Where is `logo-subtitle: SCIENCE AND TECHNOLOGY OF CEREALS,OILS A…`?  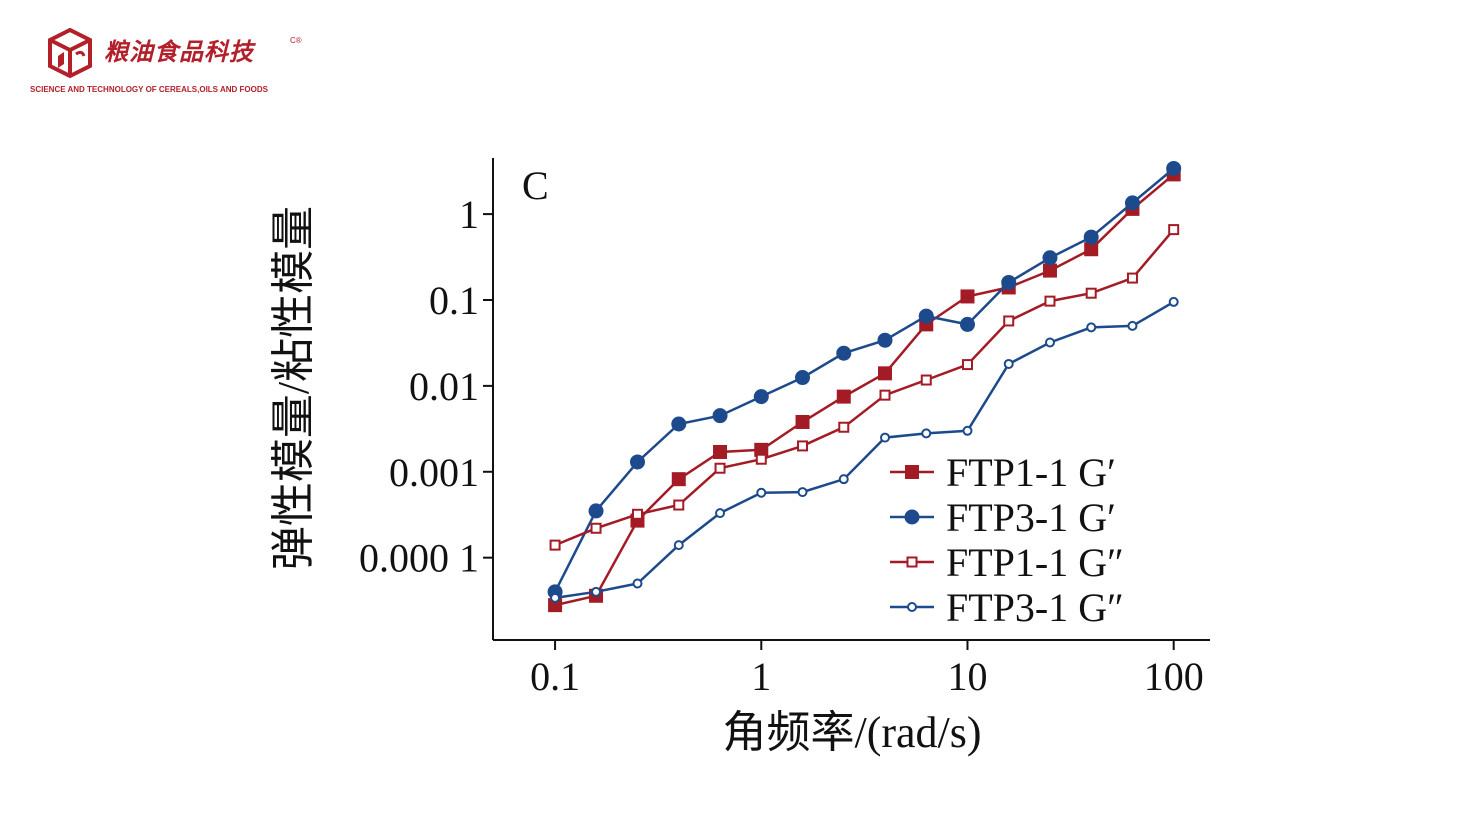
logo-subtitle: SCIENCE AND TECHNOLOGY OF CEREALS,OILS A… is located at coordinates (149, 89).